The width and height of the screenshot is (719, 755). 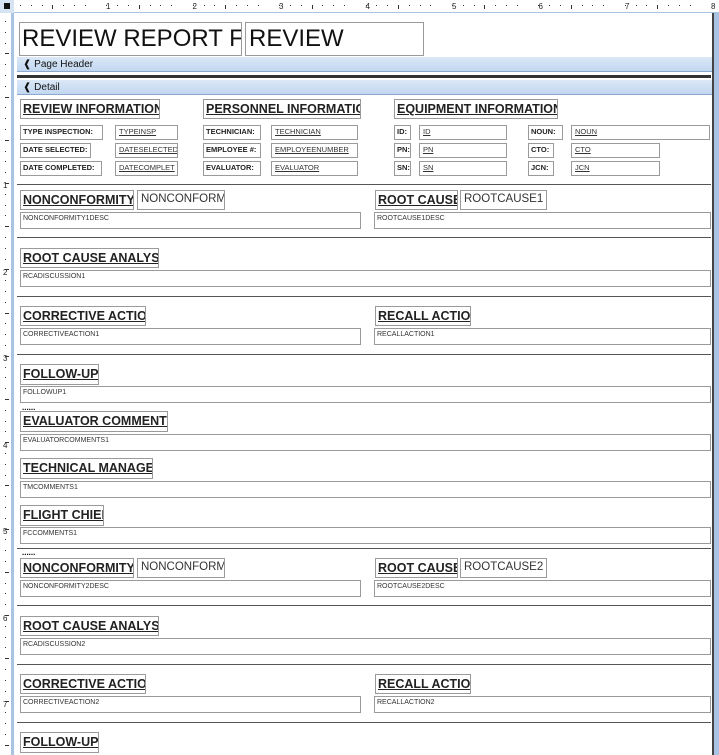 What do you see at coordinates (190, 220) in the screenshot?
I see `nonconformity-desc-field: NONCONFORMITY1DESC` at bounding box center [190, 220].